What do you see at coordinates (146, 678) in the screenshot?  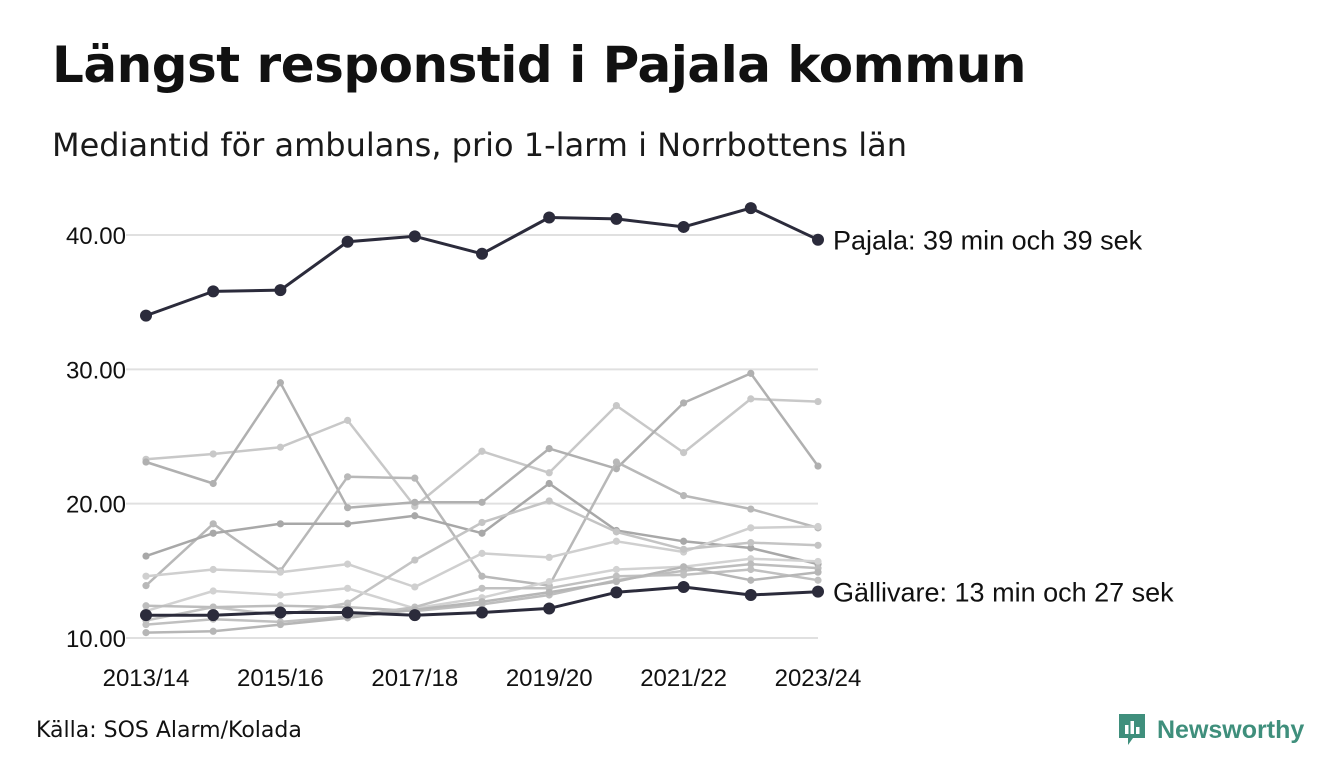 I see `x-tick-label: 2013/14` at bounding box center [146, 678].